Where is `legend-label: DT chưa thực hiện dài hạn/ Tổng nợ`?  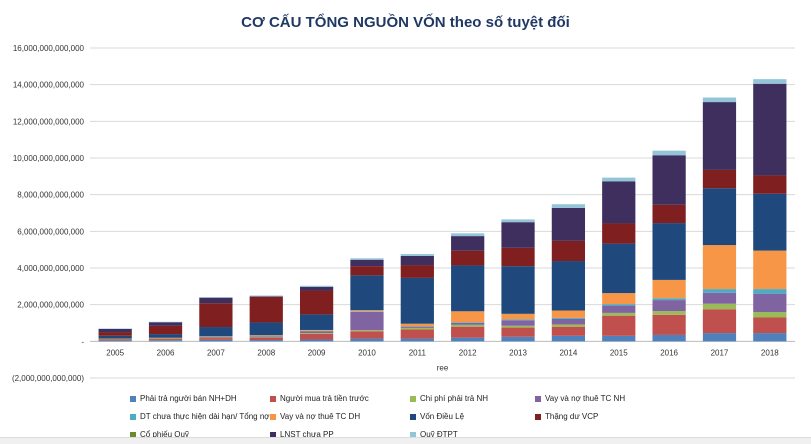 legend-label: DT chưa thực hiện dài hạn/ Tổng nợ is located at coordinates (205, 416).